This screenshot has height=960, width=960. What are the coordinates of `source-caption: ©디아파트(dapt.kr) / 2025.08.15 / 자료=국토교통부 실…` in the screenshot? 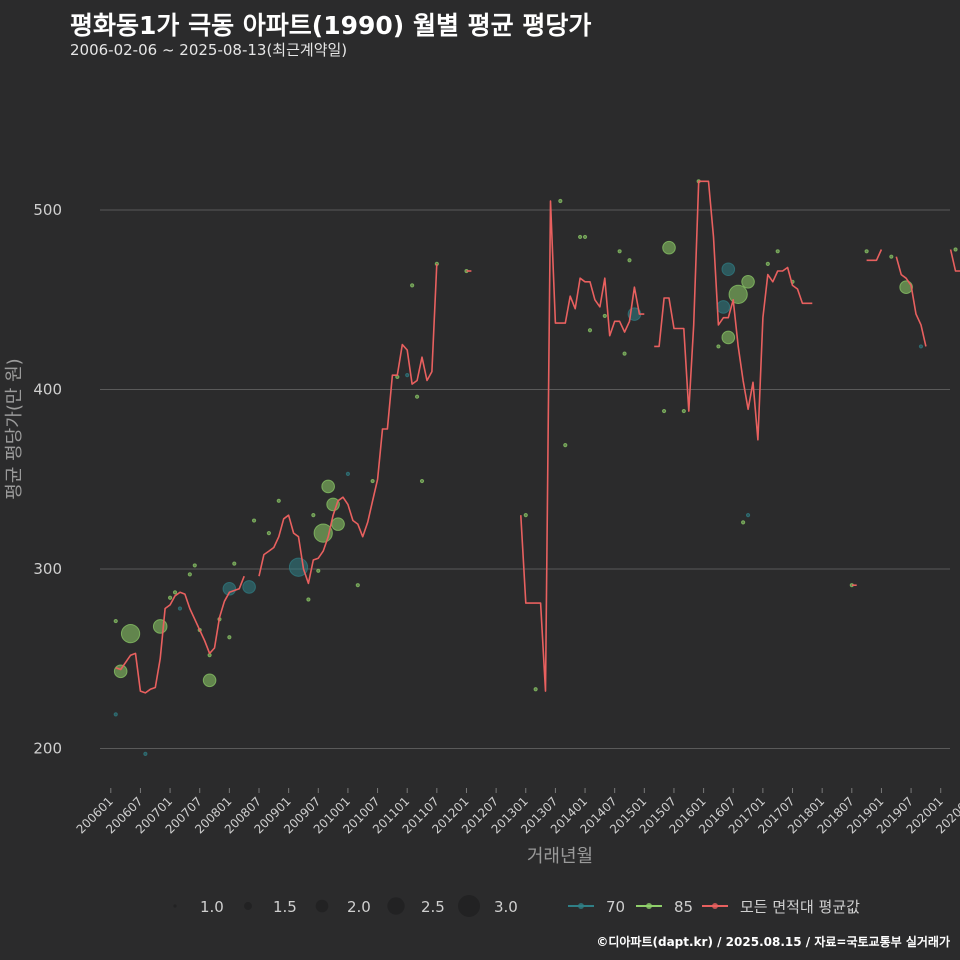 It's located at (773, 942).